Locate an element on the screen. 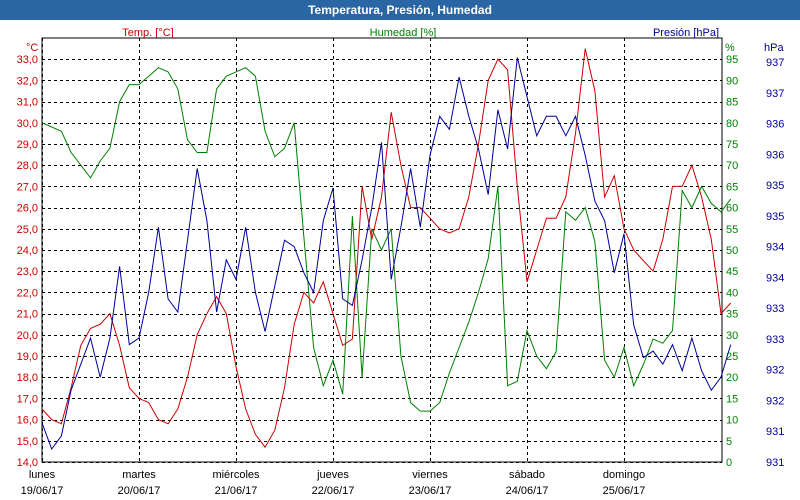  temp-tick-label: 17,0 is located at coordinates (27, 399).